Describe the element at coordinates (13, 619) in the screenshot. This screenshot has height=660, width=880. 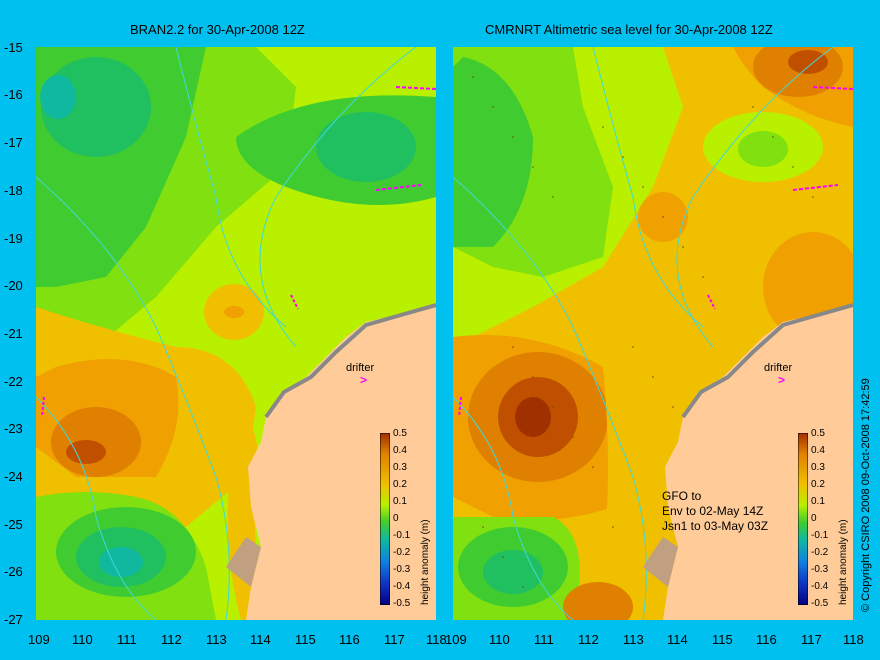
I see `y-tick-label: -27` at that location.